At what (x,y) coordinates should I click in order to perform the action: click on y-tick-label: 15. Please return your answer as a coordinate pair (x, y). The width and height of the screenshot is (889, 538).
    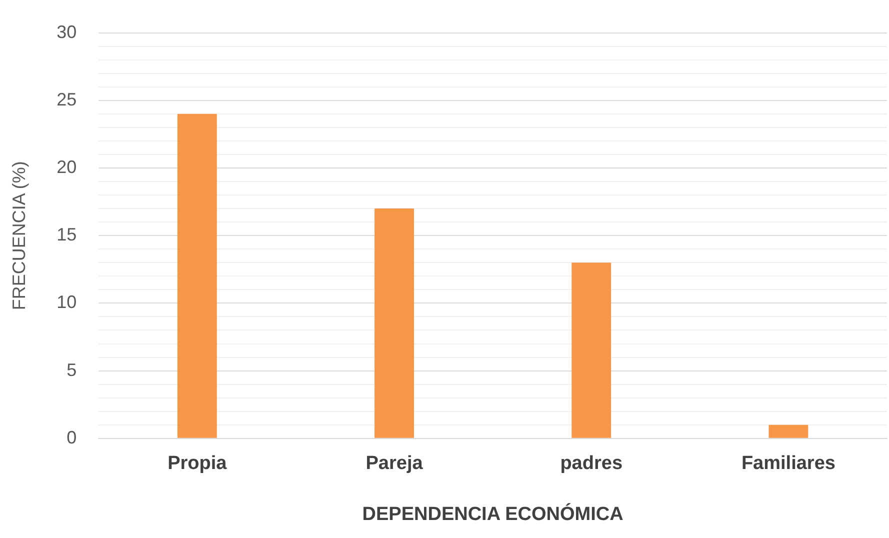
    Looking at the image, I should click on (66, 234).